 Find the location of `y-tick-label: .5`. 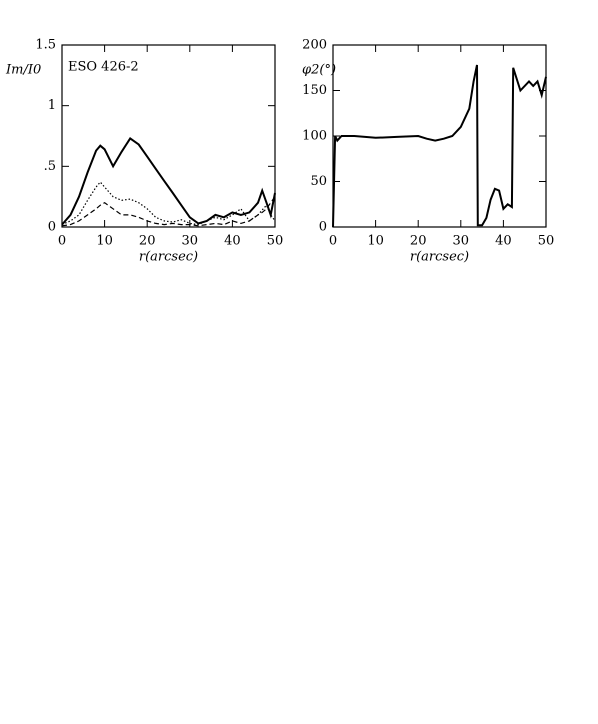

y-tick-label: .5 is located at coordinates (50, 166).